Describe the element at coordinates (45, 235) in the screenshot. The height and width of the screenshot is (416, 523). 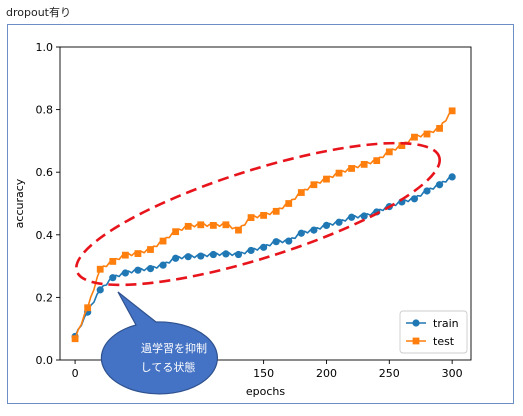
I see `y-tick-label: 0.4` at that location.